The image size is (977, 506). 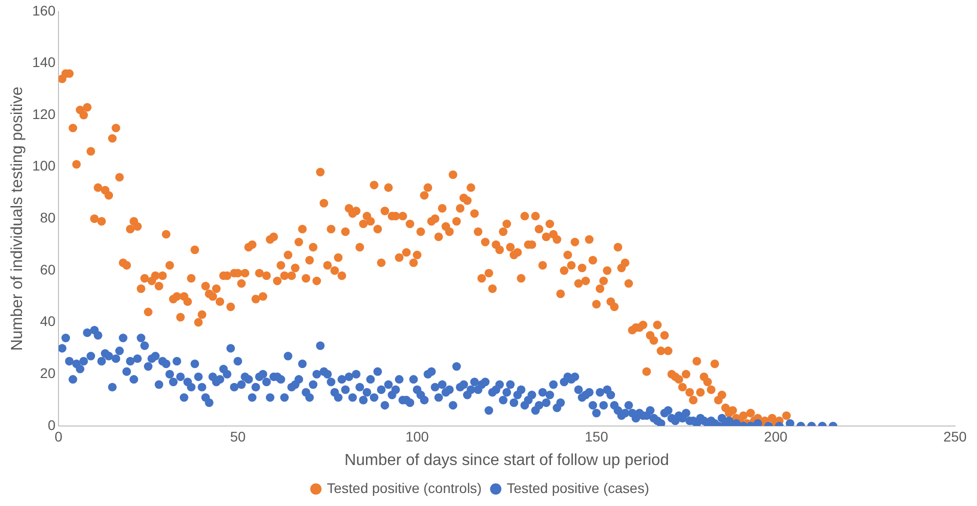 What do you see at coordinates (578, 488) in the screenshot?
I see `legend-label: Tested positive (cases)` at bounding box center [578, 488].